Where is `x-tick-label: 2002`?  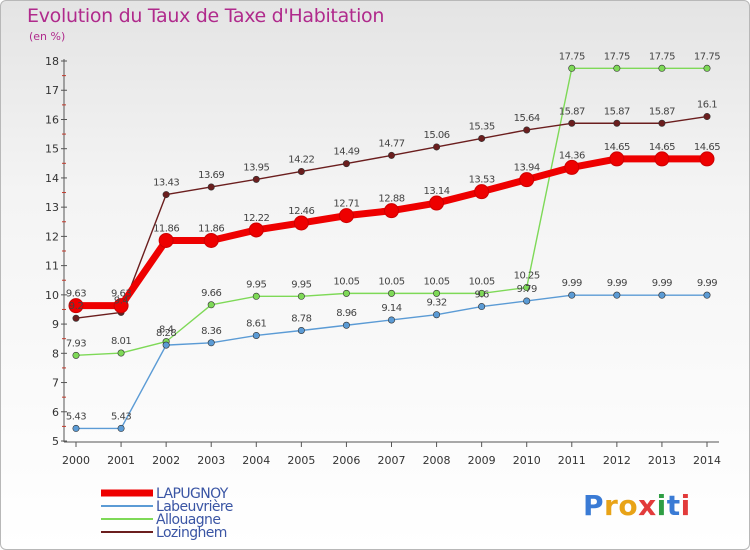 x-tick-label: 2002 is located at coordinates (166, 460).